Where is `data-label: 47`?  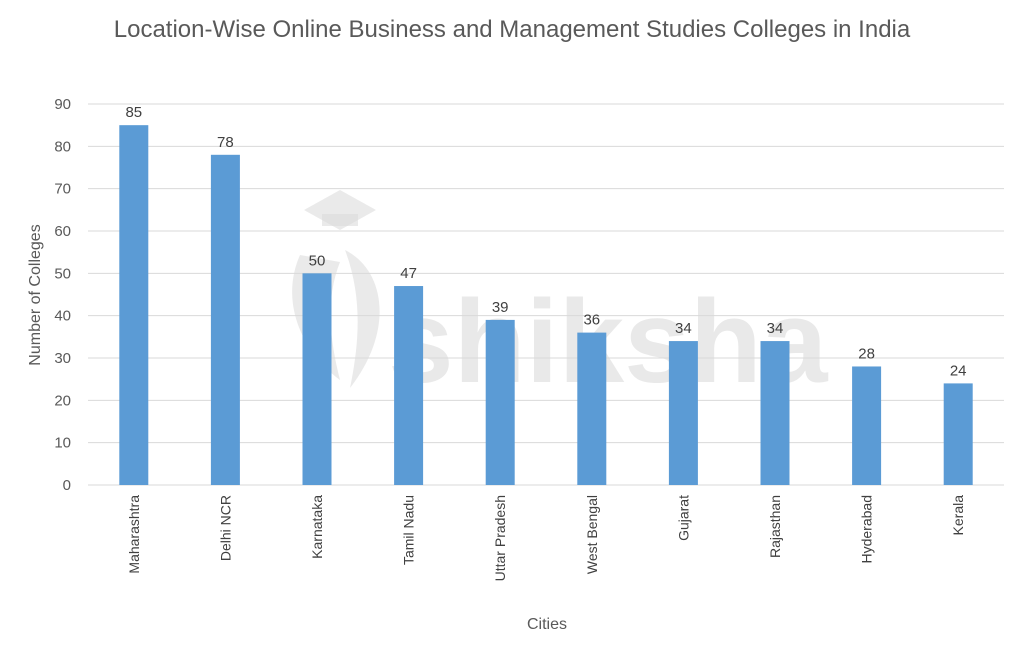
data-label: 47 is located at coordinates (408, 273).